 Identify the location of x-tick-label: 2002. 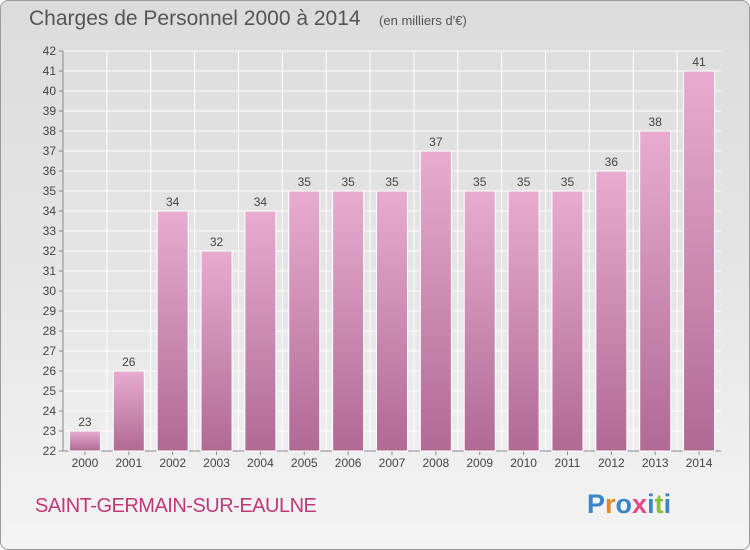
(172, 463).